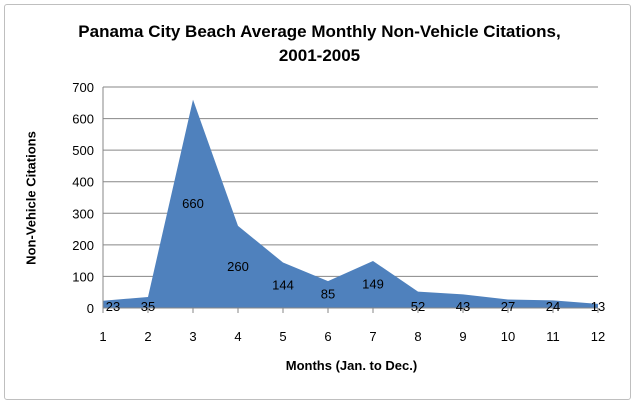  What do you see at coordinates (327, 336) in the screenshot?
I see `x-tick-label-6: 6` at bounding box center [327, 336].